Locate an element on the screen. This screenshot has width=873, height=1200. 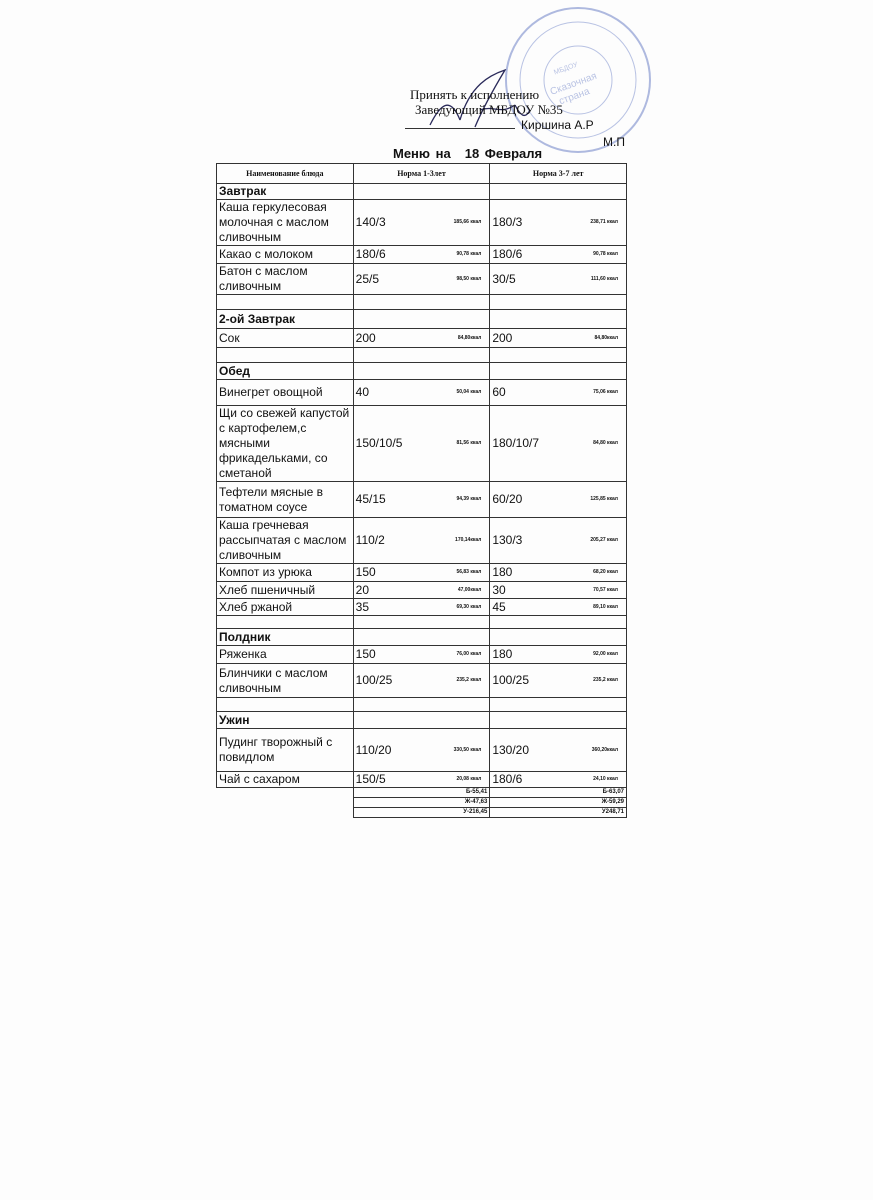
norm-3-7-cell: 180 68,20 ккал is located at coordinates (558, 572).